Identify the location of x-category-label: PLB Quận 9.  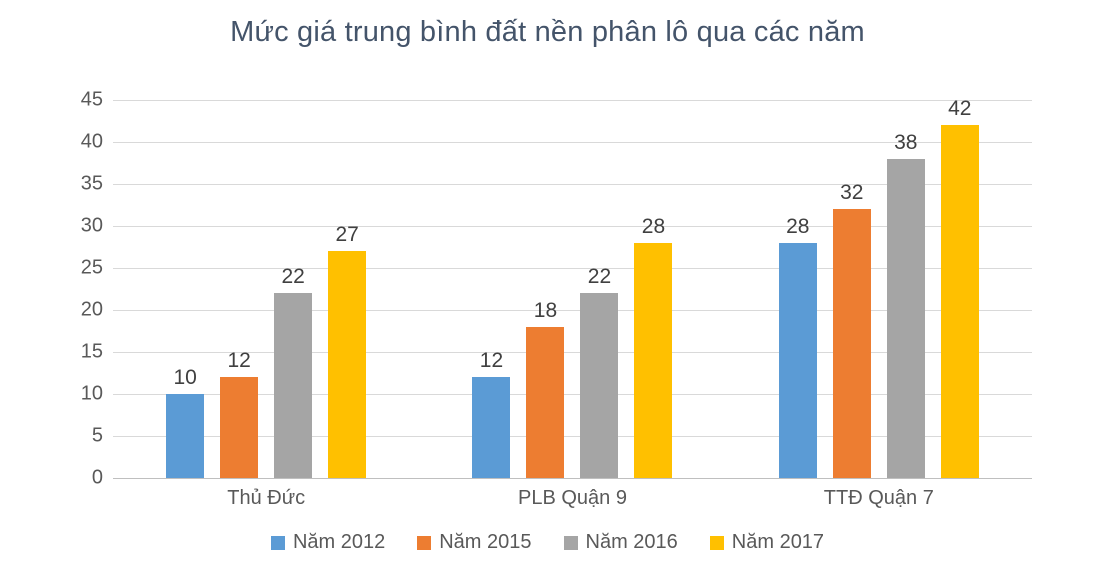
(572, 498).